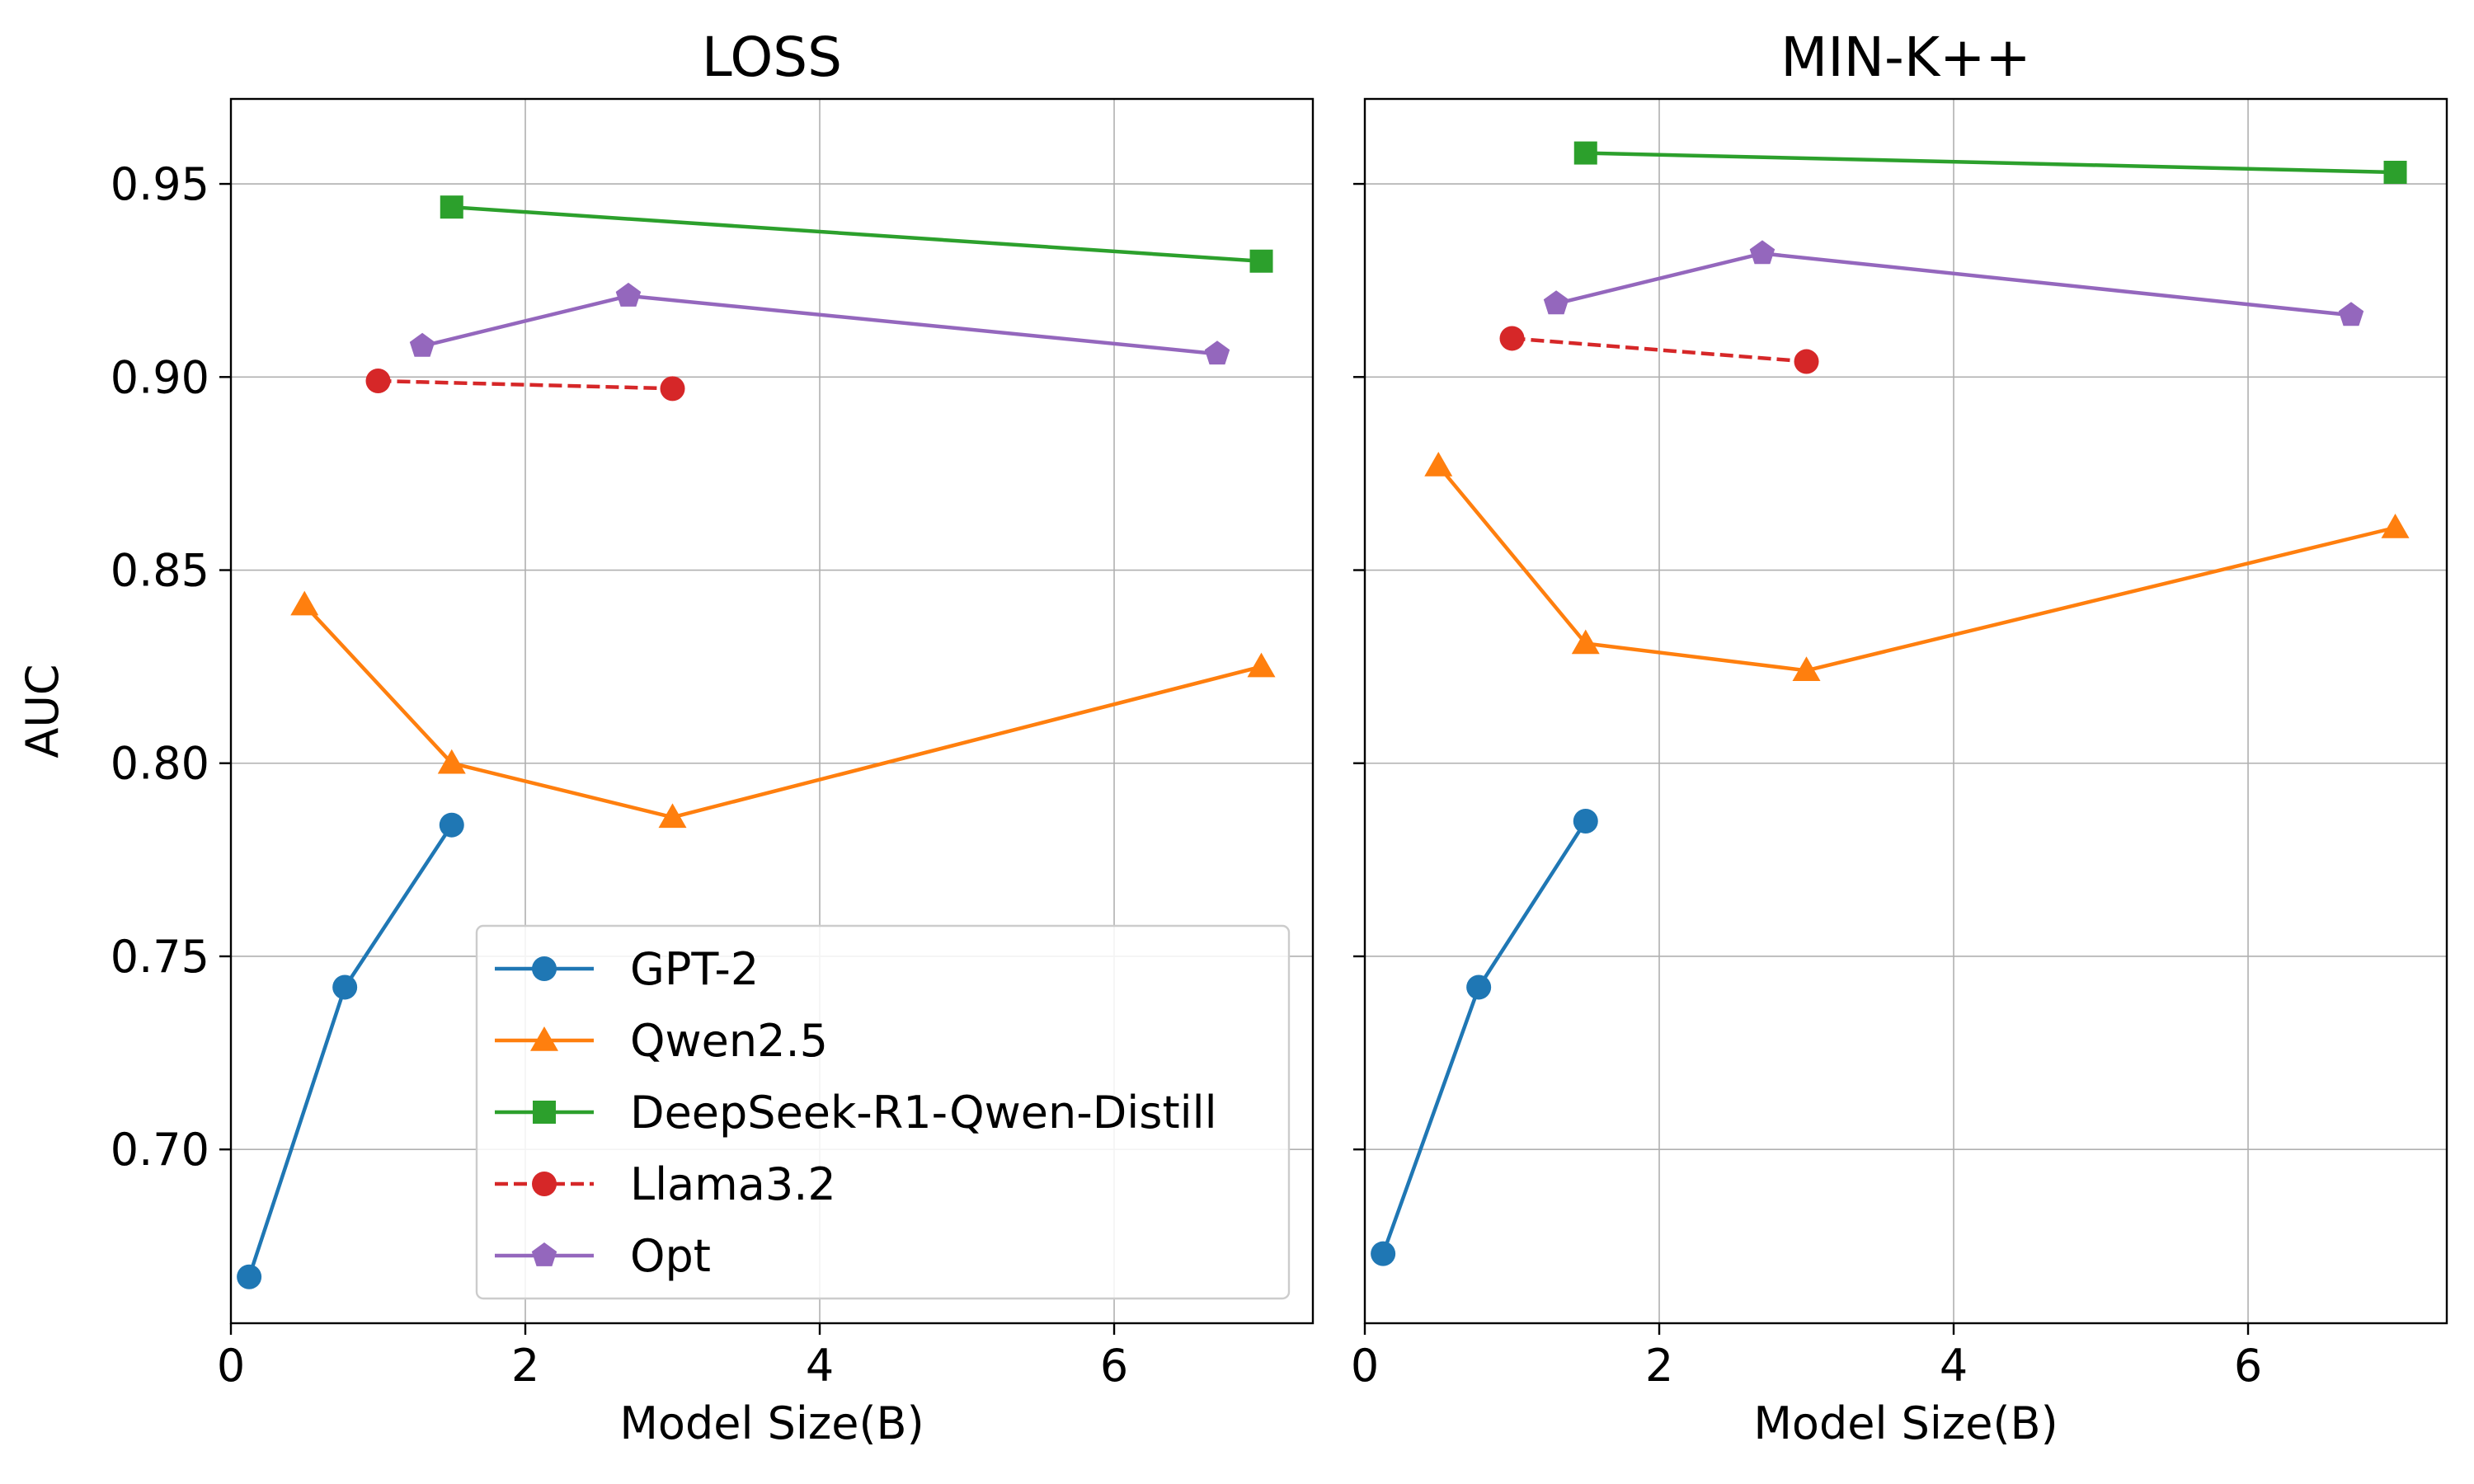 The image size is (2474, 1484). I want to click on y-tick-label: 0.90, so click(160, 377).